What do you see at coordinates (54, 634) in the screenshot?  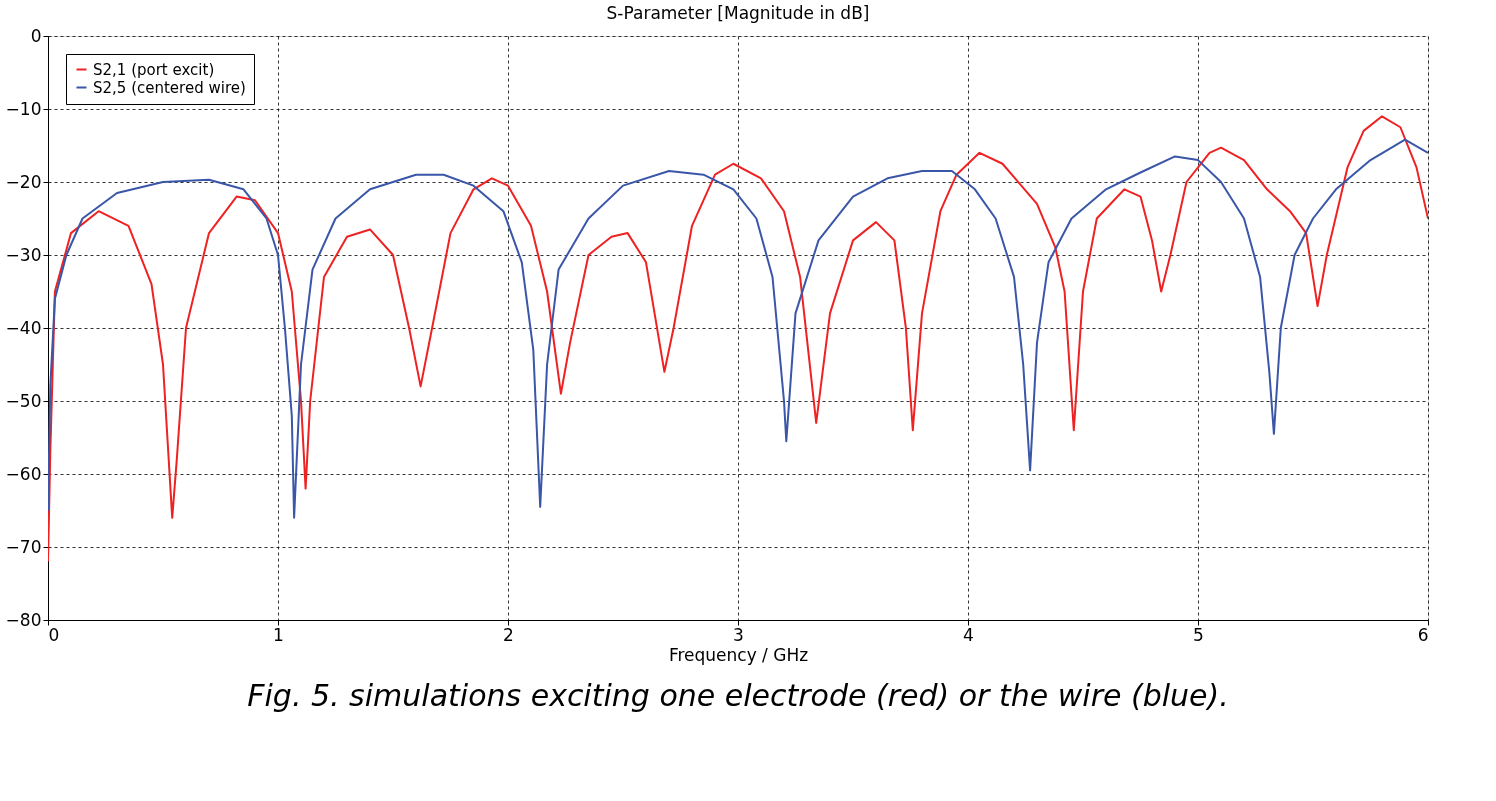 I see `x-tick-label: 0` at bounding box center [54, 634].